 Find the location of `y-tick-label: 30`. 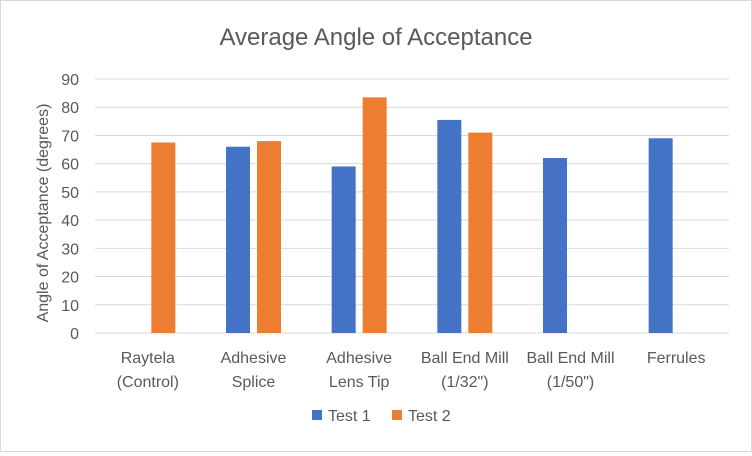

y-tick-label: 30 is located at coordinates (70, 249).